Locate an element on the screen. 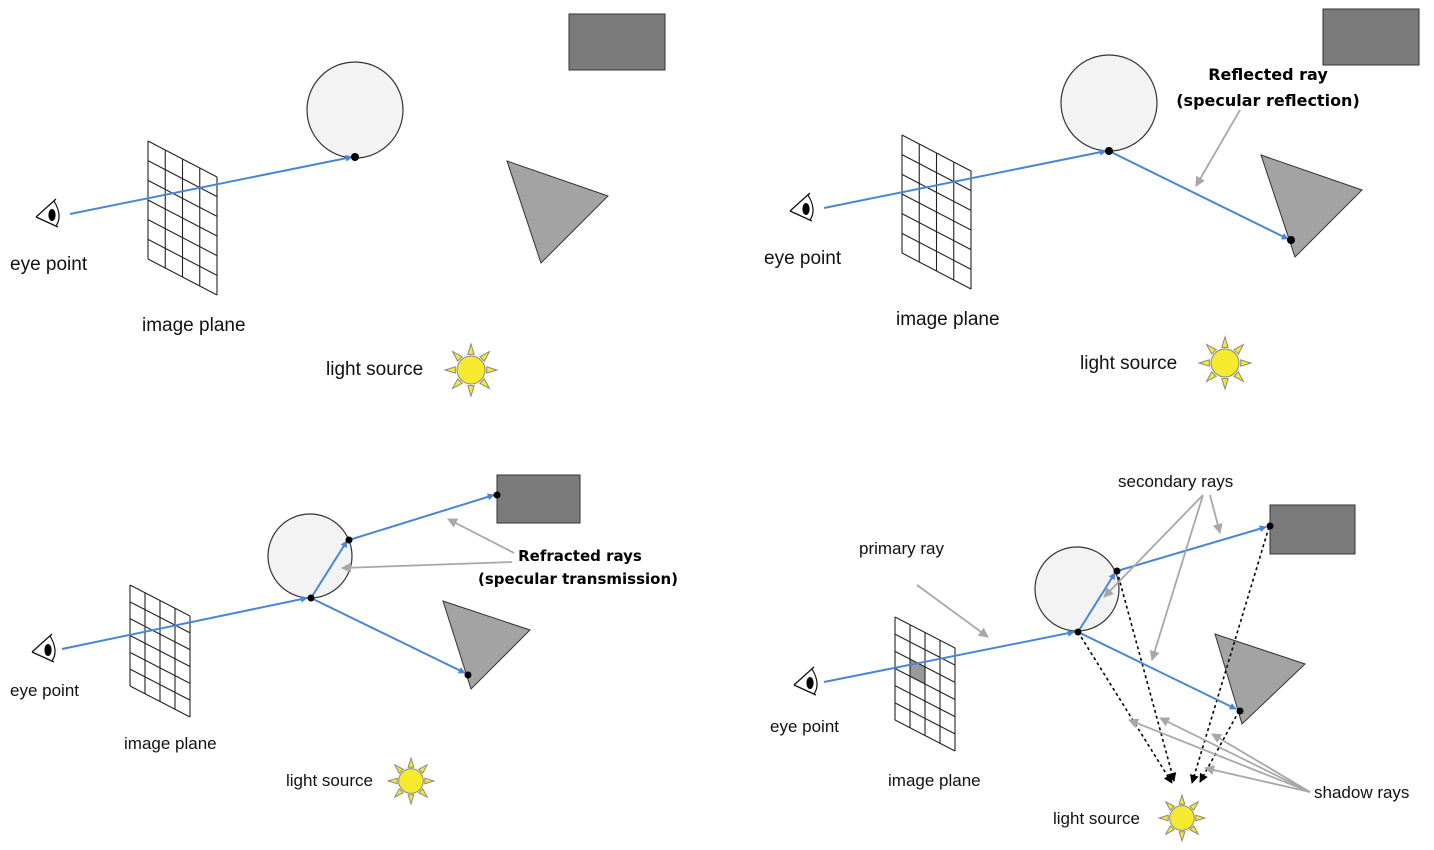 The image size is (1434, 850). refracted-rays-label: Refracted rays is located at coordinates (580, 556).